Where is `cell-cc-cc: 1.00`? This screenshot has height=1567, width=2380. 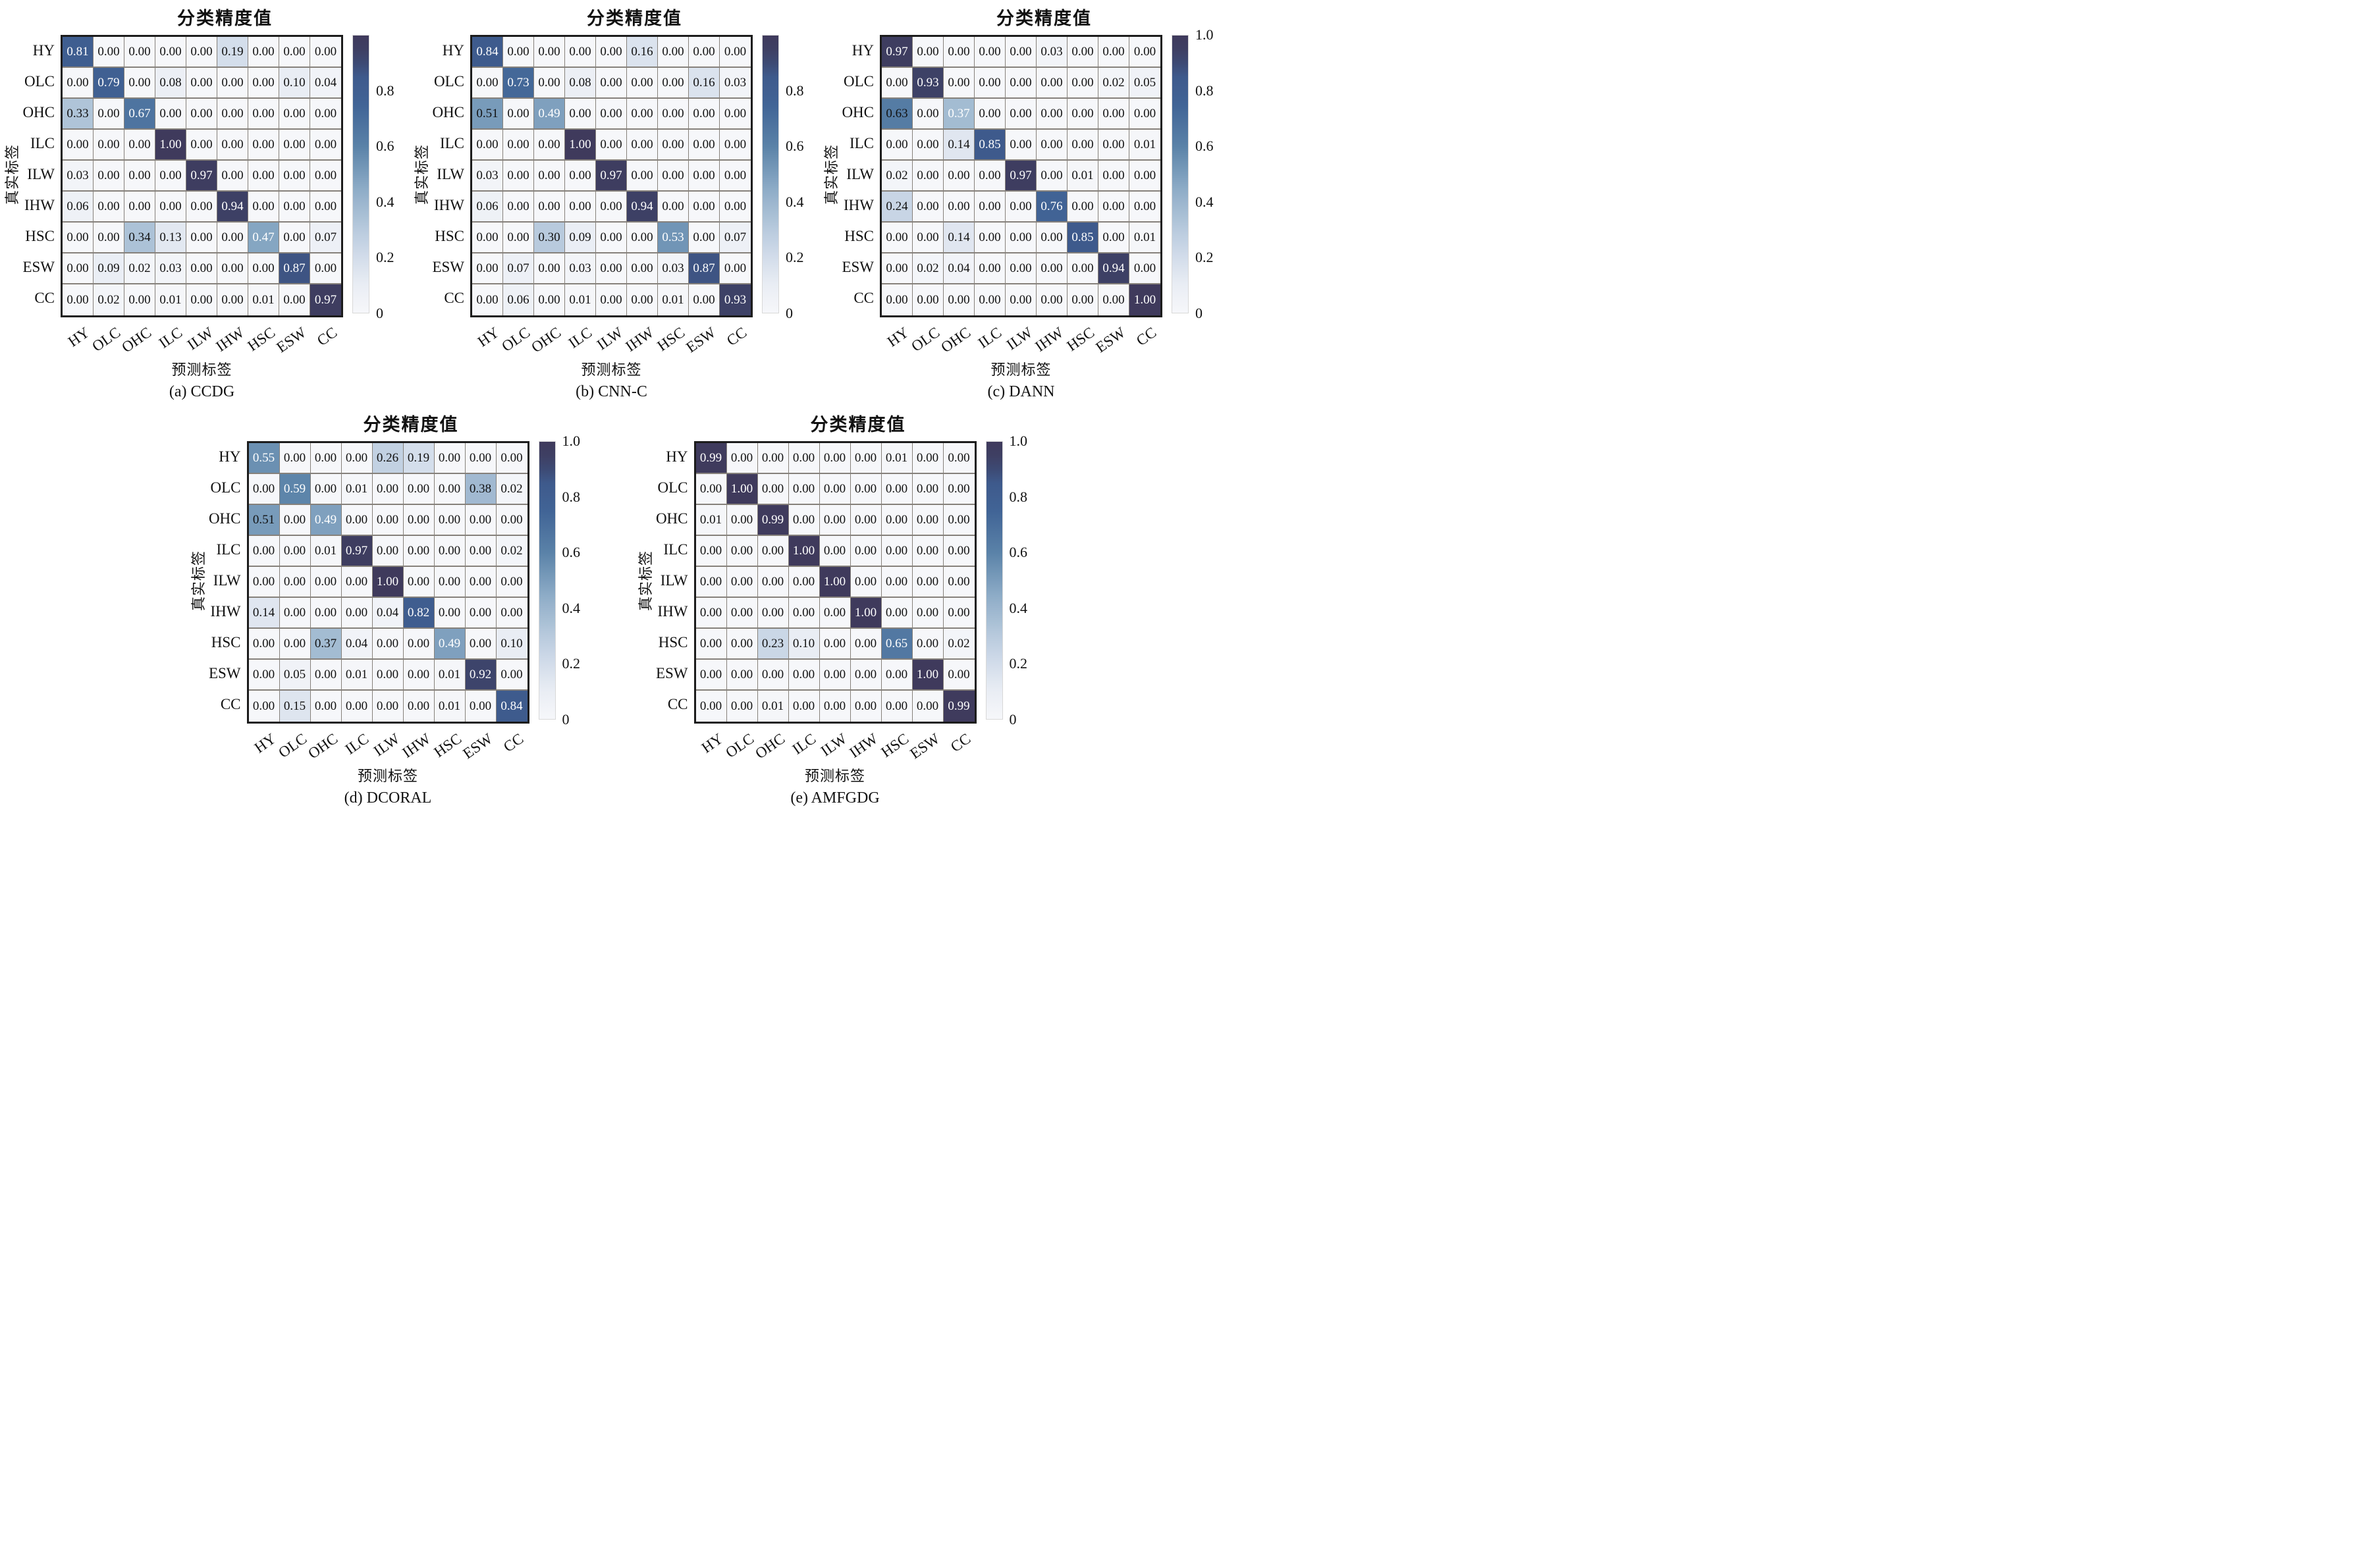 cell-cc-cc: 1.00 is located at coordinates (1144, 299).